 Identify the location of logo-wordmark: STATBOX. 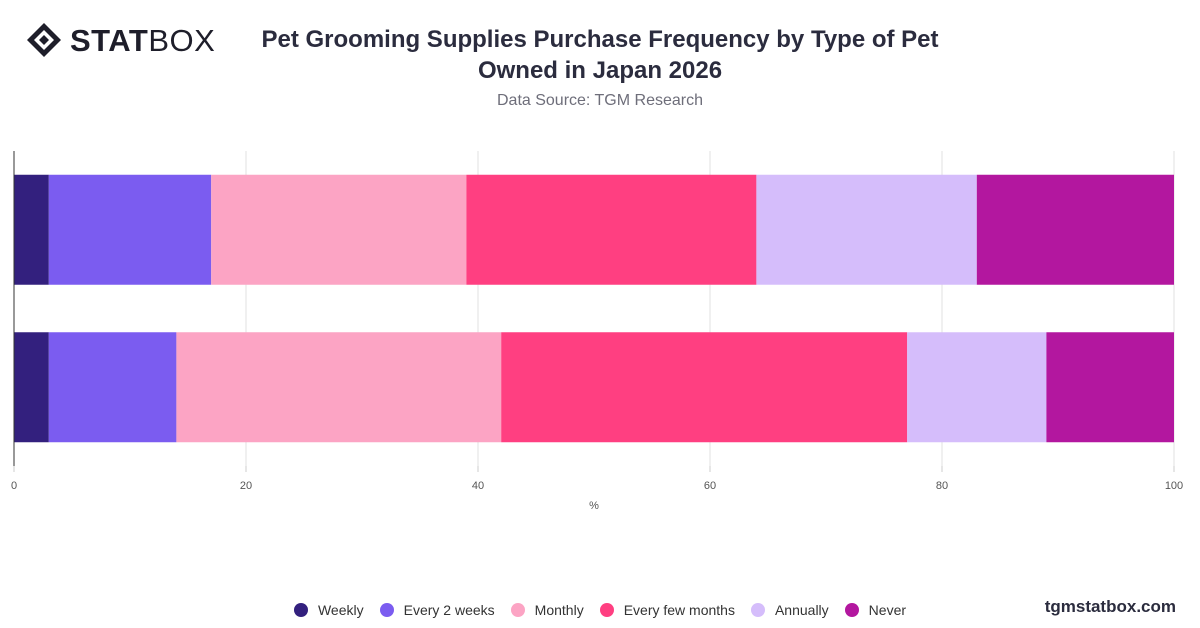
(142, 40).